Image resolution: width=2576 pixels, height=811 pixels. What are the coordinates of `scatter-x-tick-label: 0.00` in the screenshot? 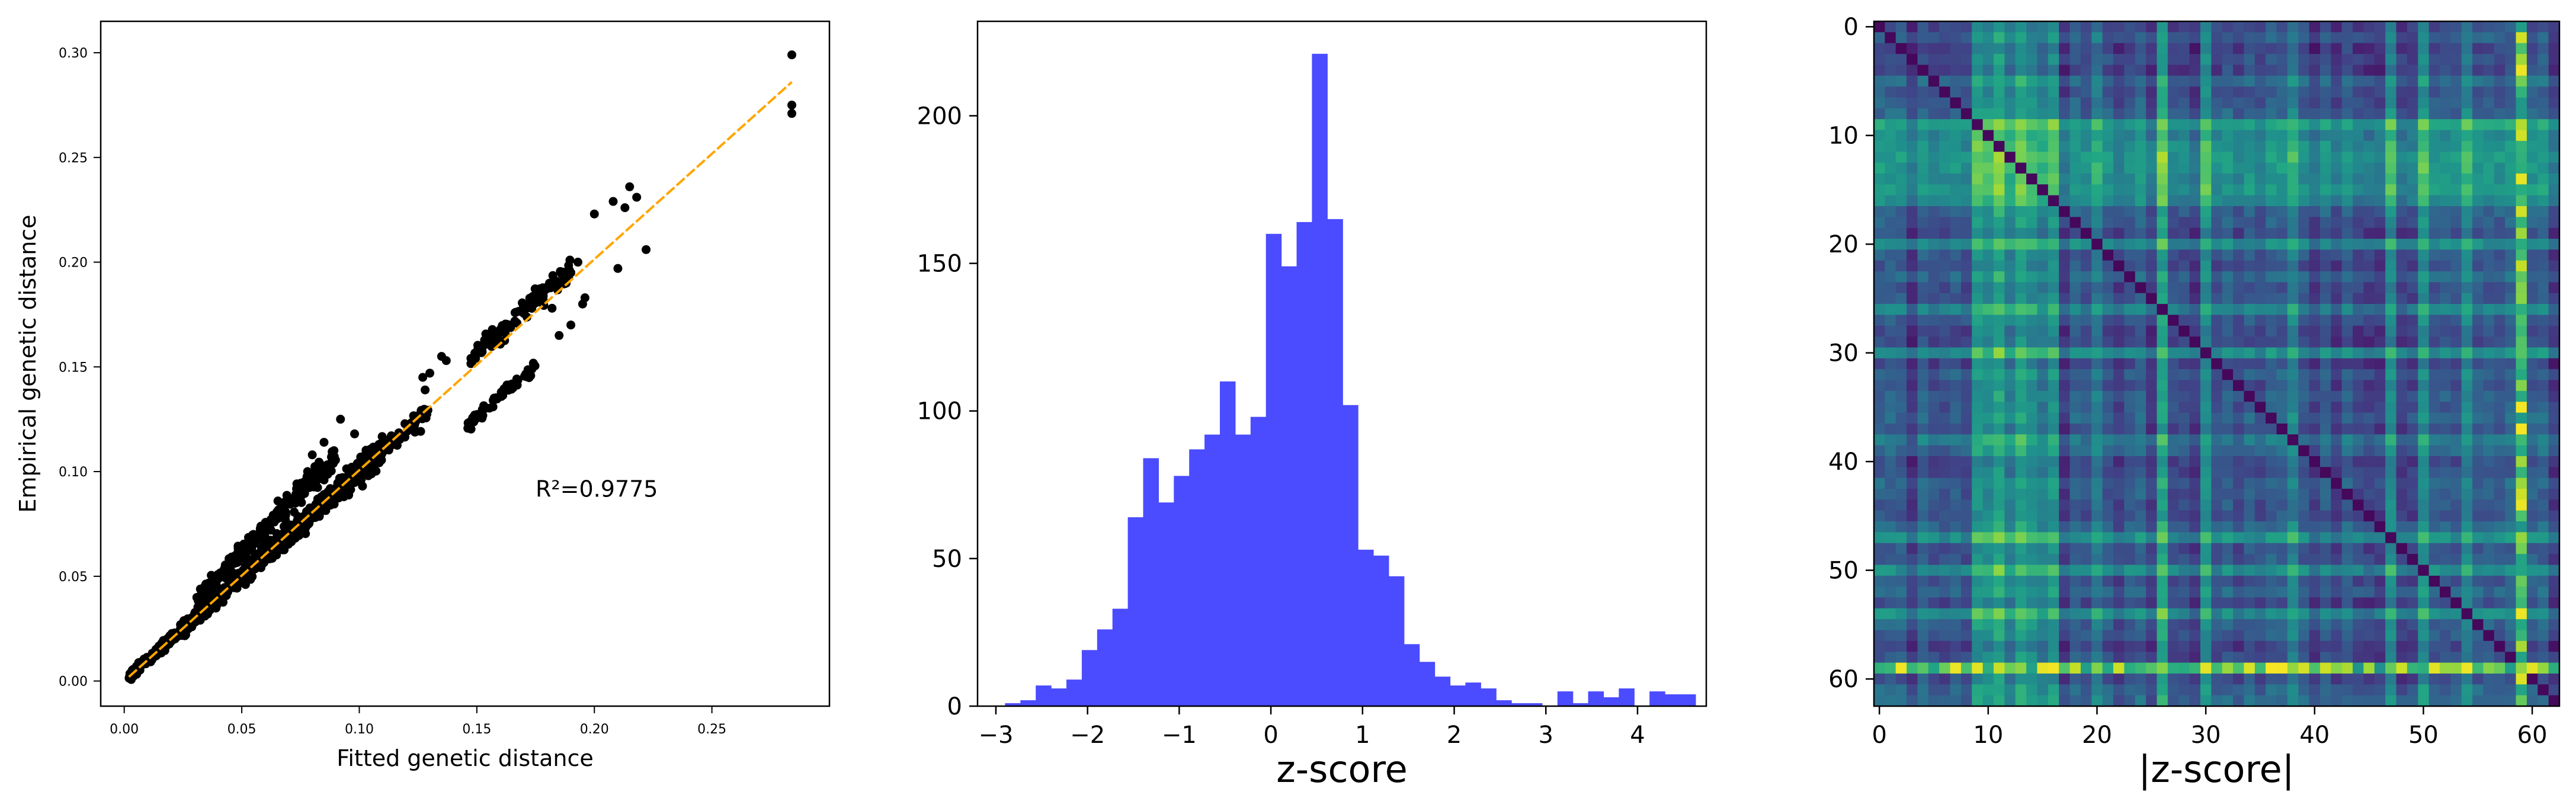 It's located at (124, 729).